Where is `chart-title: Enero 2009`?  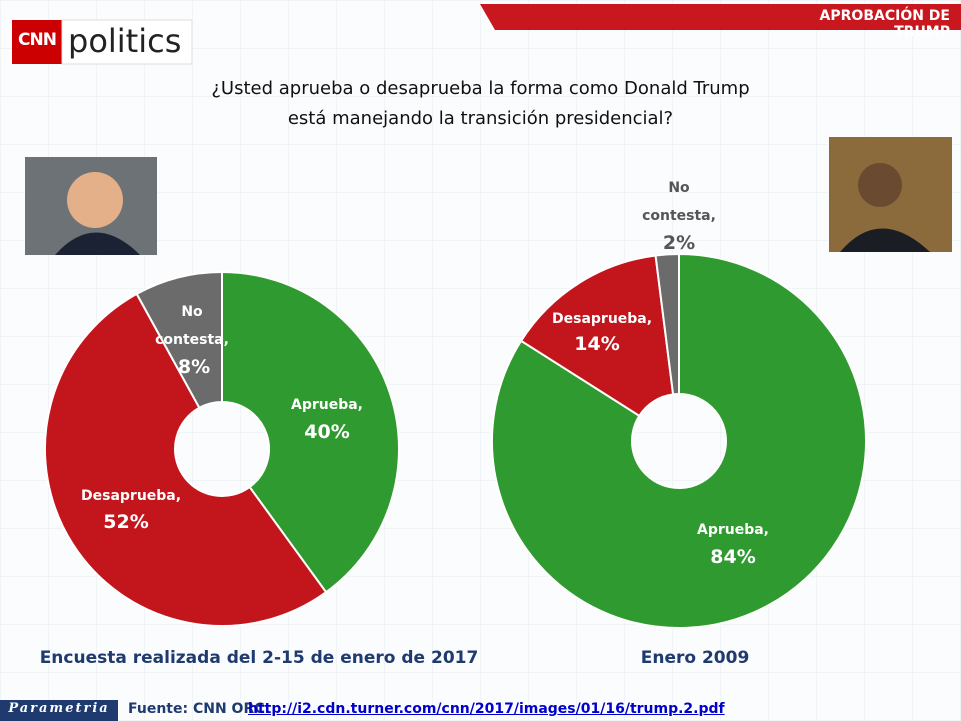 chart-title: Enero 2009 is located at coordinates (695, 658).